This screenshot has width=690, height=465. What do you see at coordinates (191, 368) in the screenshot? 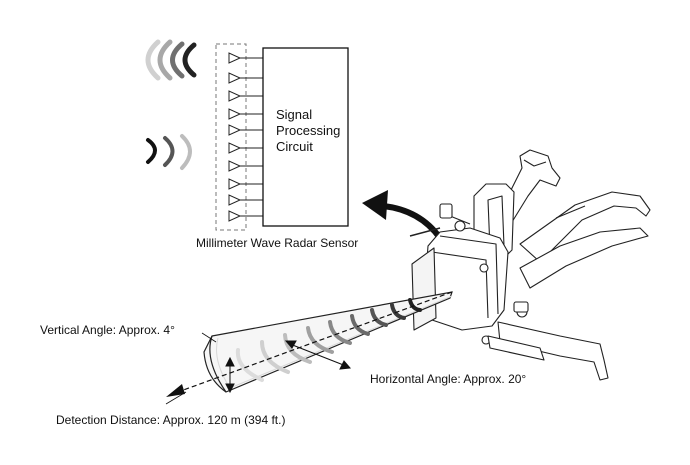
I see `label-leader-lines` at bounding box center [191, 368].